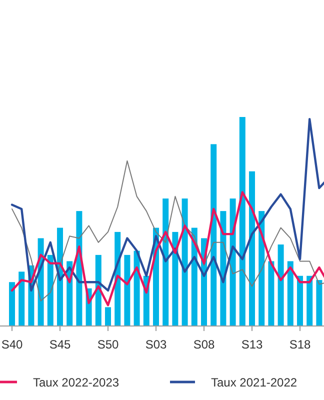 The width and height of the screenshot is (324, 400). Describe the element at coordinates (60, 344) in the screenshot. I see `x-tick-label: S45` at that location.